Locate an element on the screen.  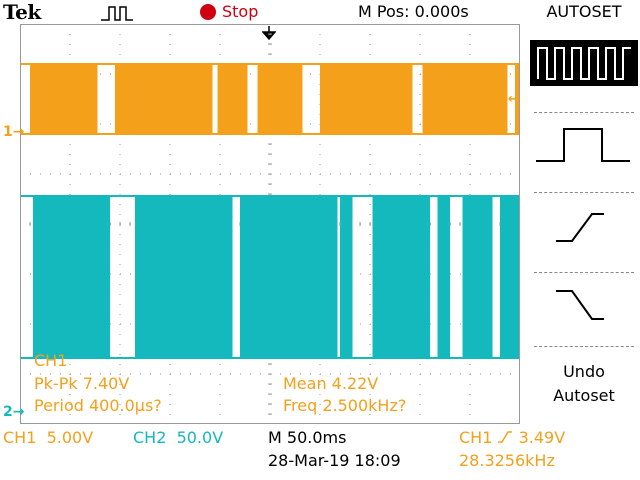
single-cycle-square-wave-icon is located at coordinates (583, 145).